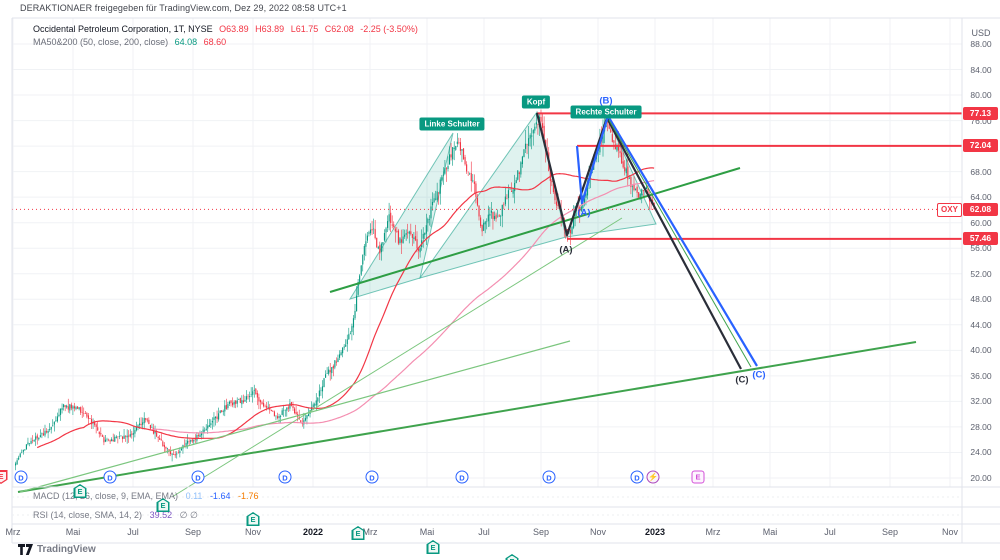  Describe the element at coordinates (653, 477) in the screenshot. I see `event-badge-f: ⚡` at that location.